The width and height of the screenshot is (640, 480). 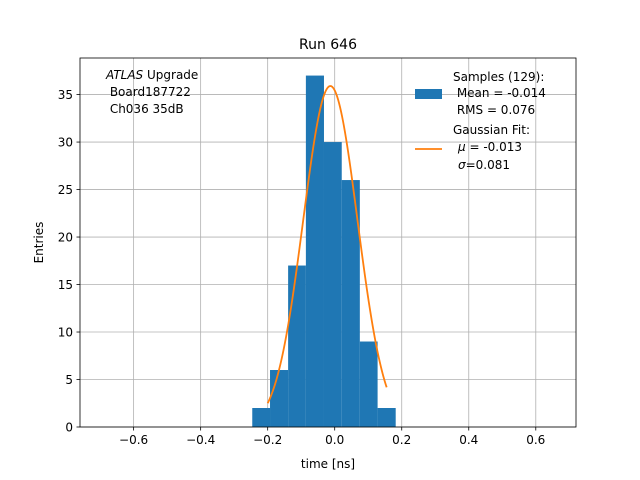 What do you see at coordinates (145, 109) in the screenshot?
I see `annotation-line-3: Ch036 35dB` at bounding box center [145, 109].